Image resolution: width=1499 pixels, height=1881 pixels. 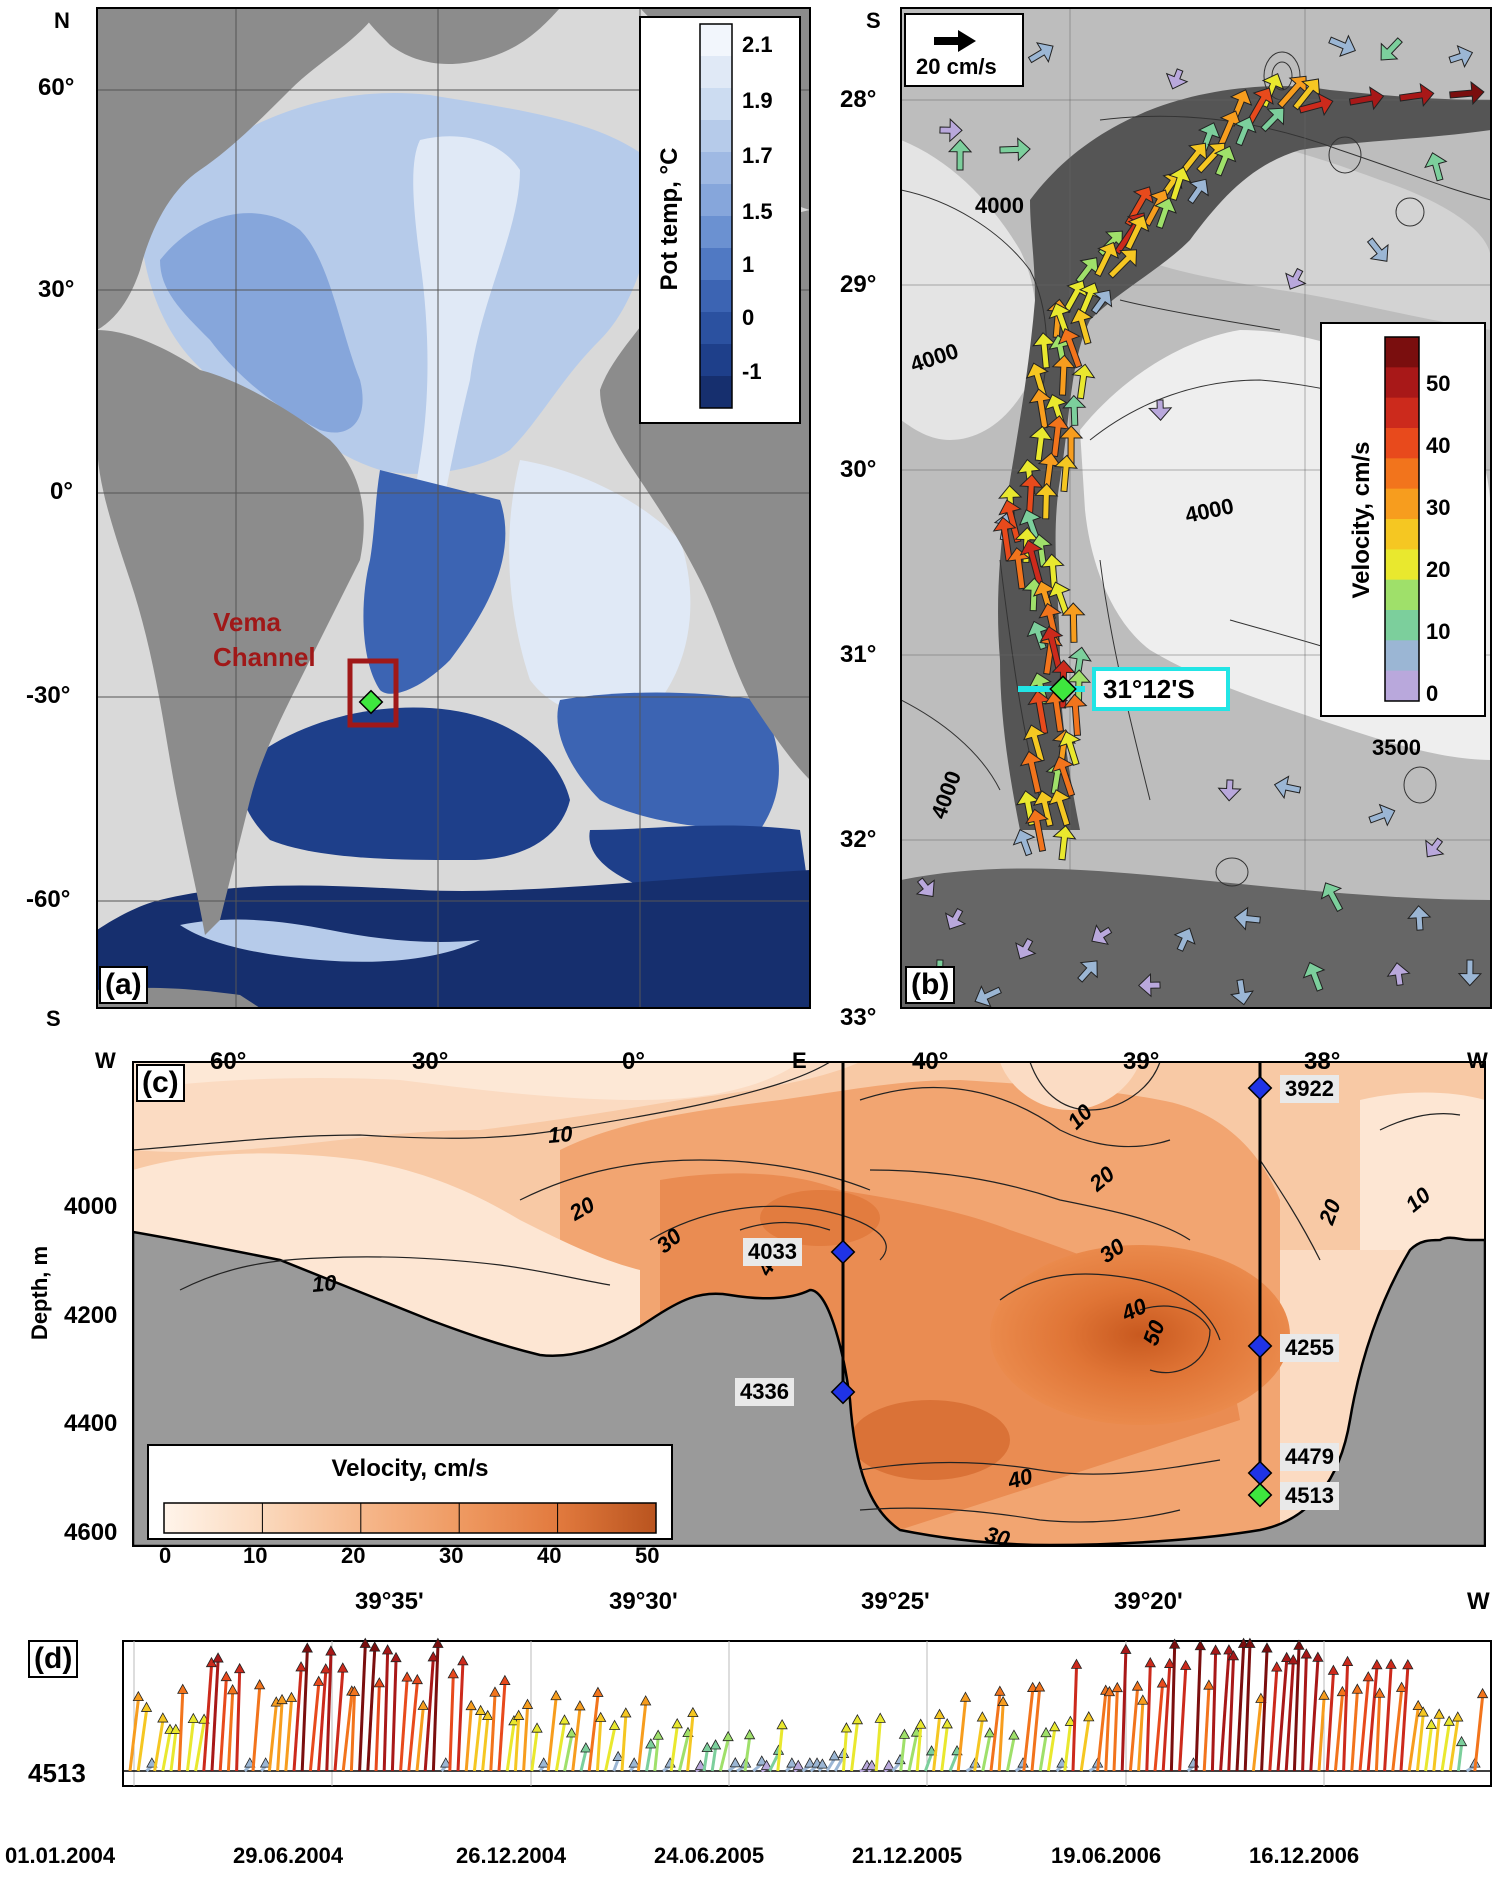 I want to click on panel-b-lat-tick: 28°, so click(x=858, y=99).